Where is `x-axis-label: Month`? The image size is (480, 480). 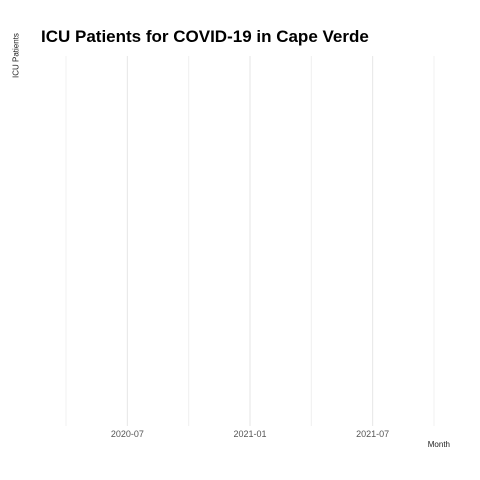 x-axis-label: Month is located at coordinates (438, 444).